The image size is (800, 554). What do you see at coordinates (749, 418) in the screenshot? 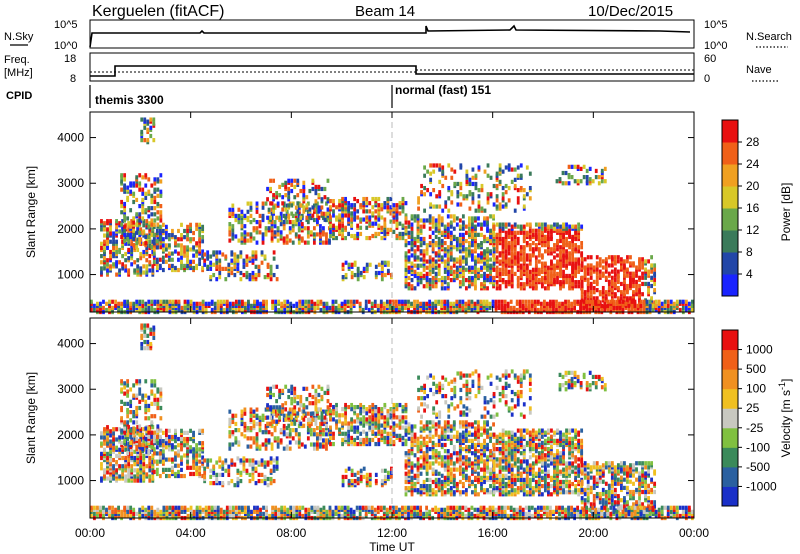
I see `velocity-colorbar: 1000 500 100 25 -25 -100 -500 -1000` at bounding box center [749, 418].